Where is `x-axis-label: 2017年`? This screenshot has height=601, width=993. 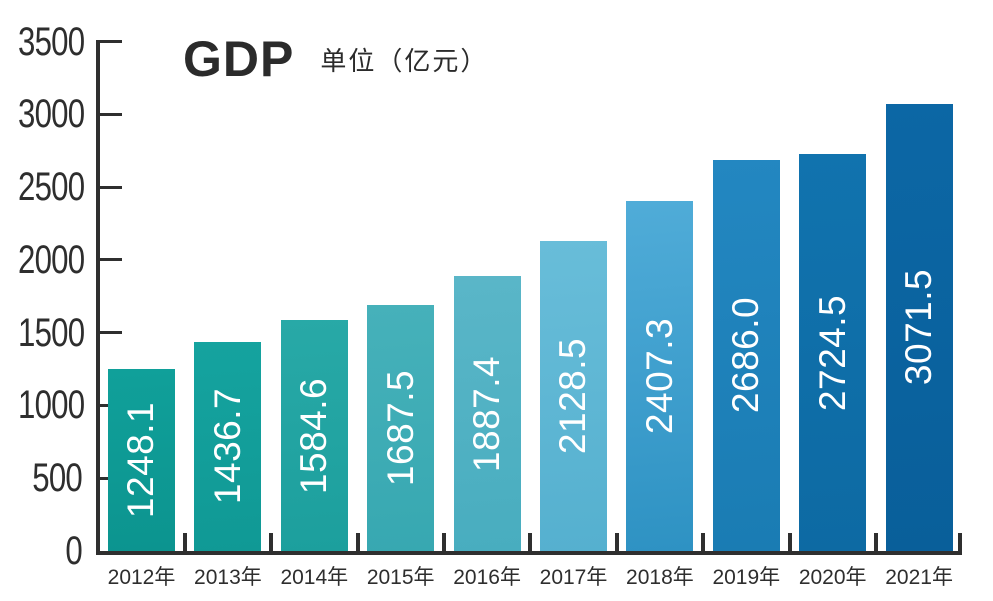
x-axis-label: 2017年 is located at coordinates (573, 577).